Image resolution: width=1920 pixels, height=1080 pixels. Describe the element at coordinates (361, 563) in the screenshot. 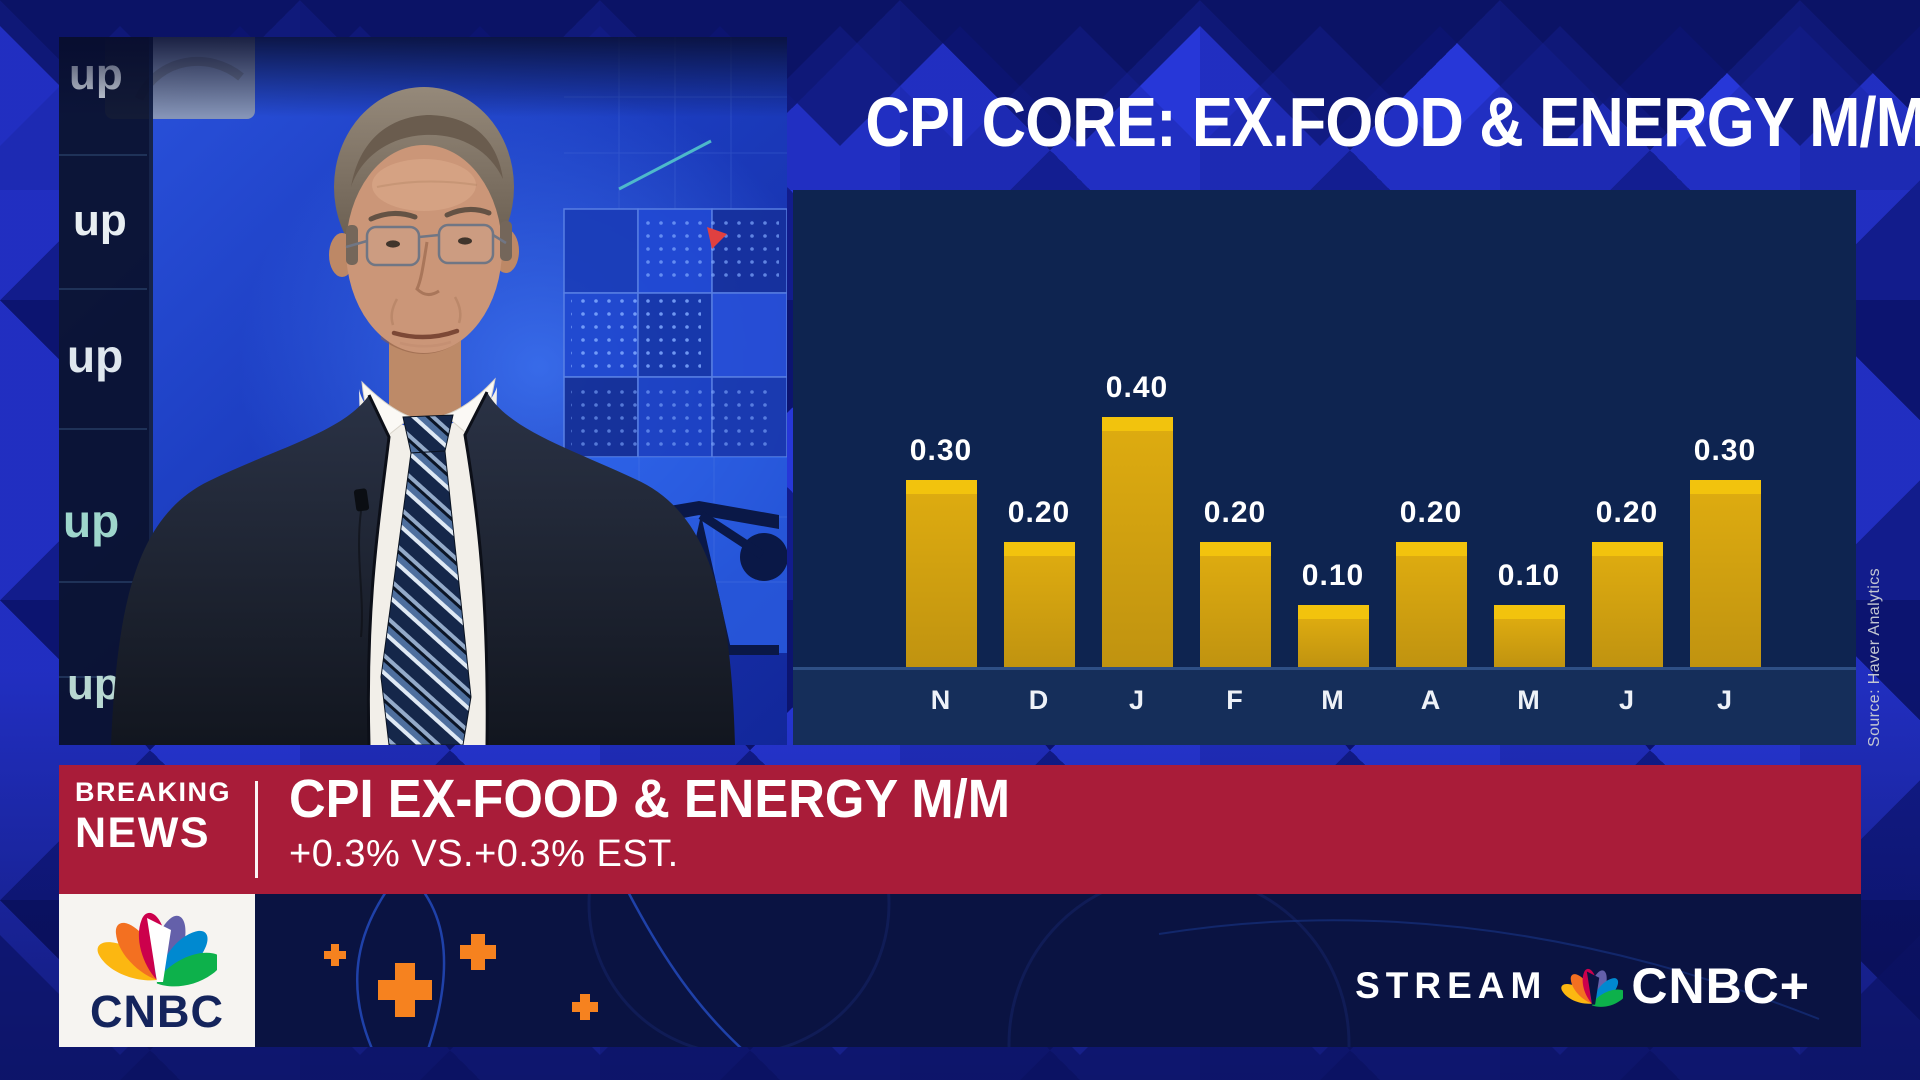

I see `lapel-mic-icon` at that location.